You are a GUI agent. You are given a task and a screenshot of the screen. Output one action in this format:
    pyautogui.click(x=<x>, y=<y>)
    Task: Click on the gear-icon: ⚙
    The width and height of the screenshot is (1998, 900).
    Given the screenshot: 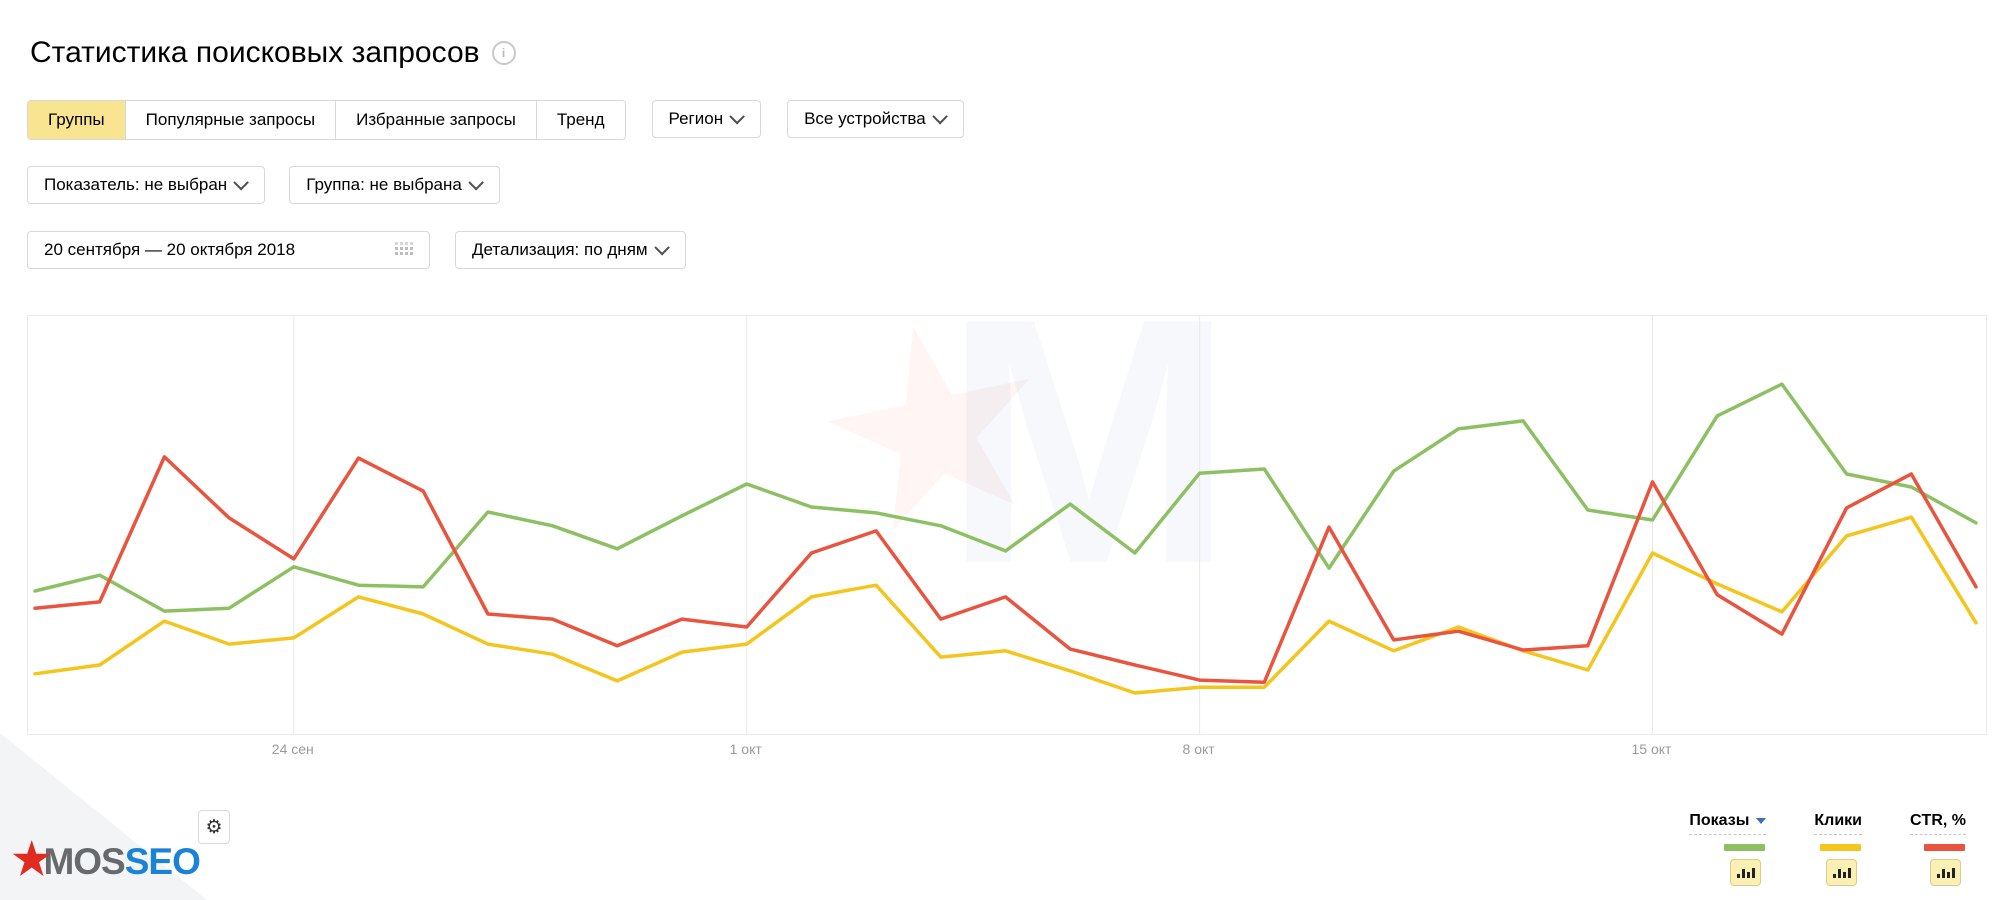 What is the action you would take?
    pyautogui.click(x=214, y=826)
    